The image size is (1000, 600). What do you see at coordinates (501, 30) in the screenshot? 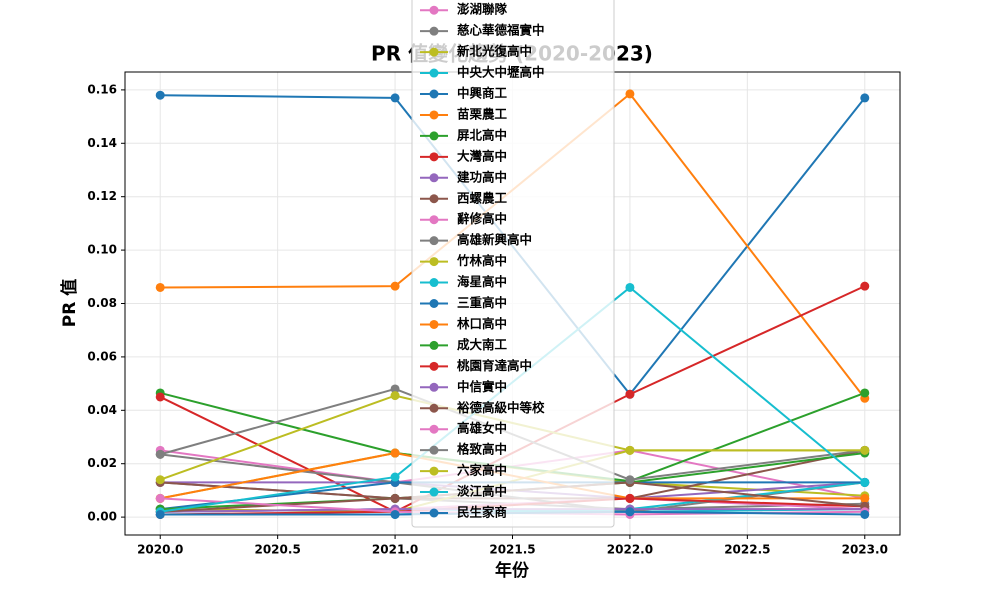
I see `legend-label: 慈心華德福實中` at bounding box center [501, 30].